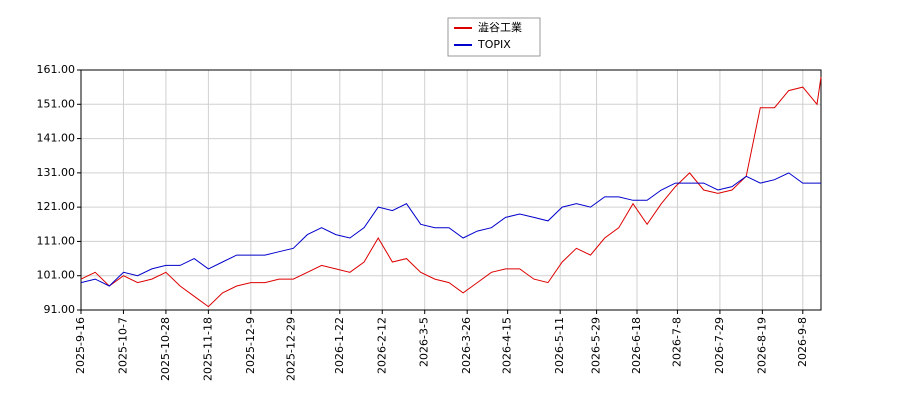  Describe the element at coordinates (339, 345) in the screenshot. I see `x-tick-label: 2026-1-22` at that location.